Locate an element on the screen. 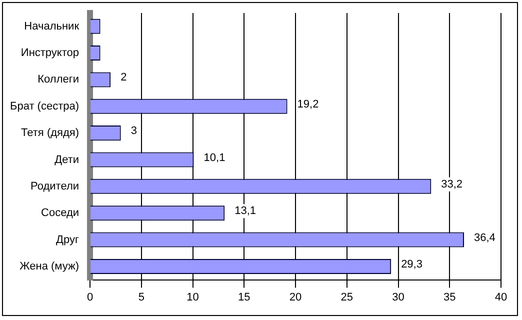 The width and height of the screenshot is (522, 320). x-tick-label: 25 is located at coordinates (347, 297).